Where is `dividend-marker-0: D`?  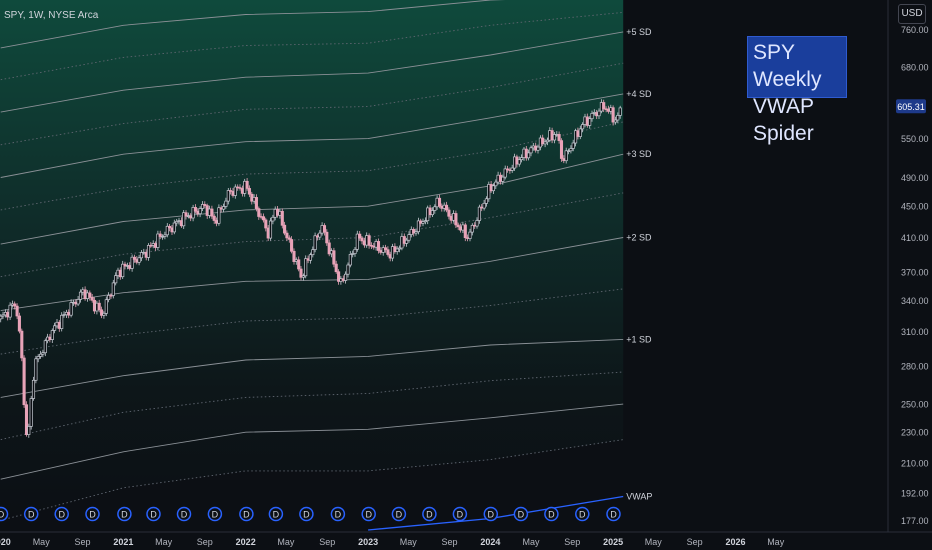
dividend-marker-0: D is located at coordinates (4, 514).